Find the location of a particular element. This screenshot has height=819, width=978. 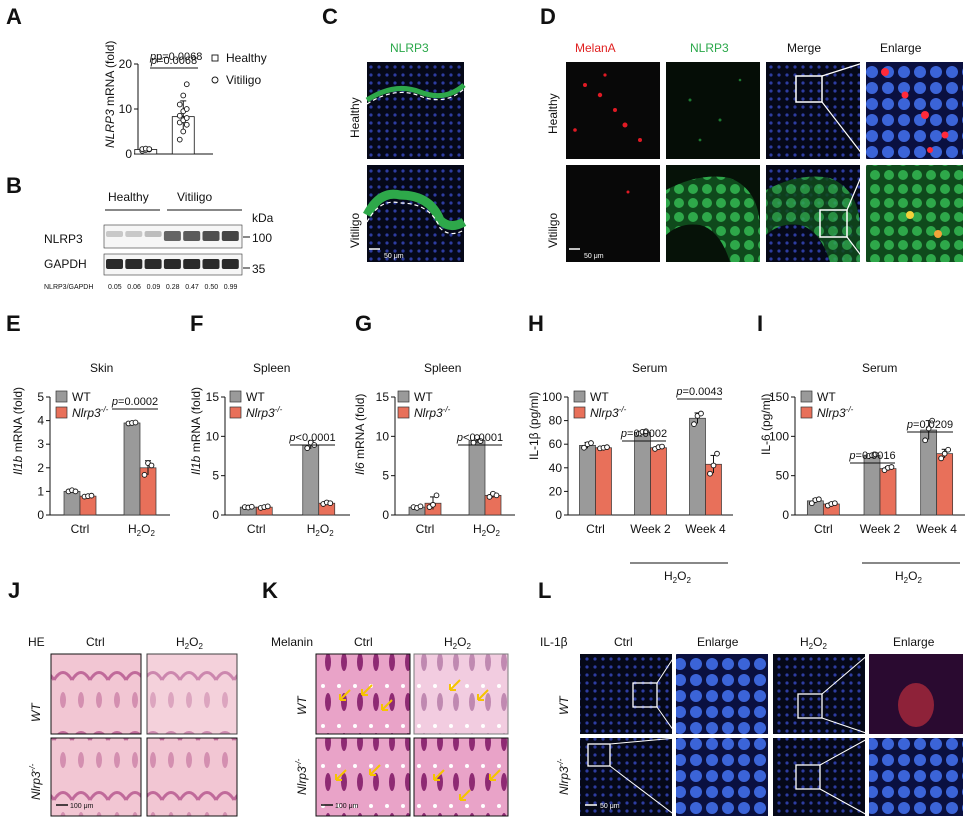

panel-h-sig2-pvalue: p=0.0043 is located at coordinates (698, 392).